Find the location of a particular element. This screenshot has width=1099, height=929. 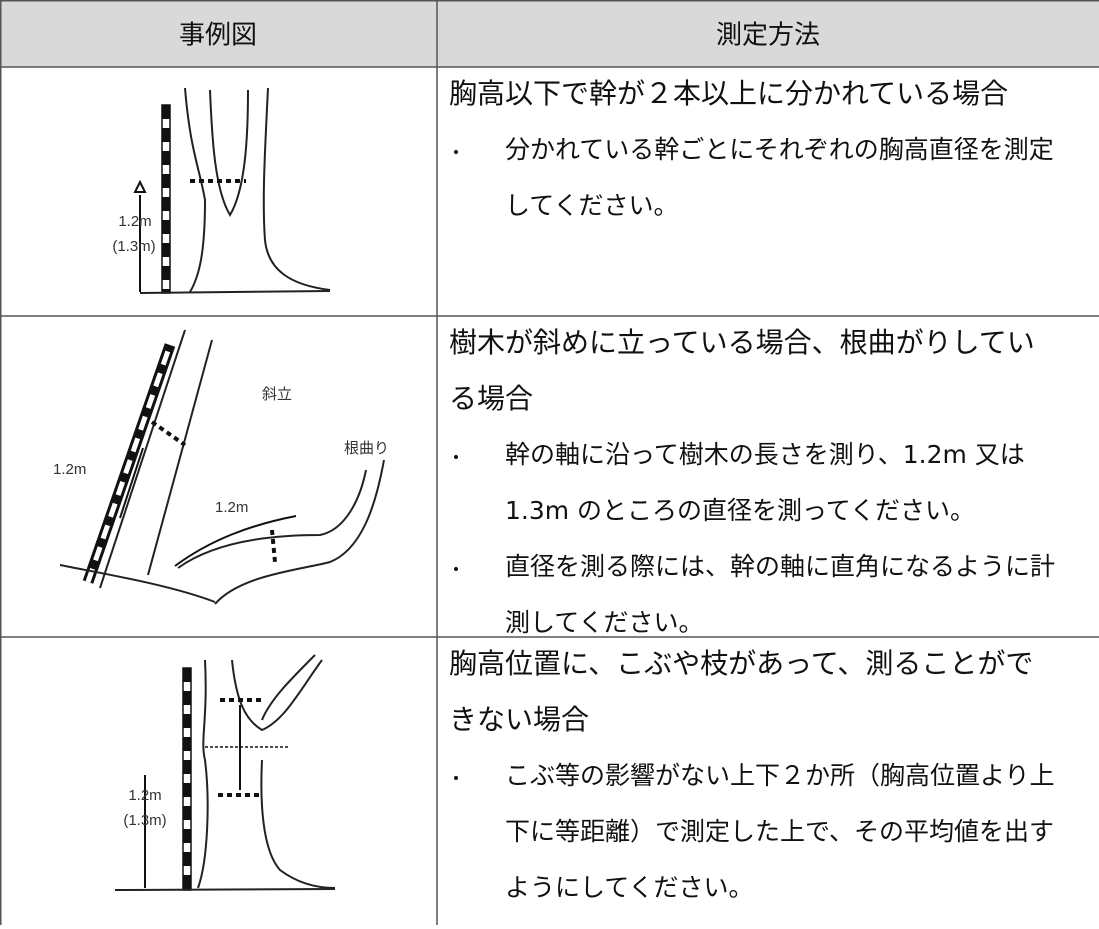

row-title: 胸高以下で幹が２本以上に分かれている場合 is located at coordinates (728, 93).